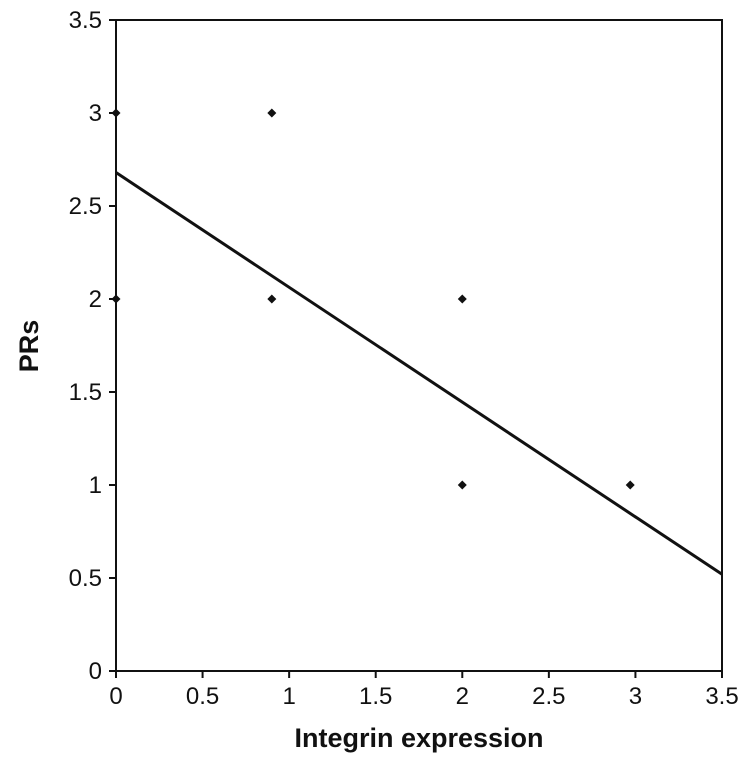  I want to click on y-tick-label: 0, so click(95, 671).